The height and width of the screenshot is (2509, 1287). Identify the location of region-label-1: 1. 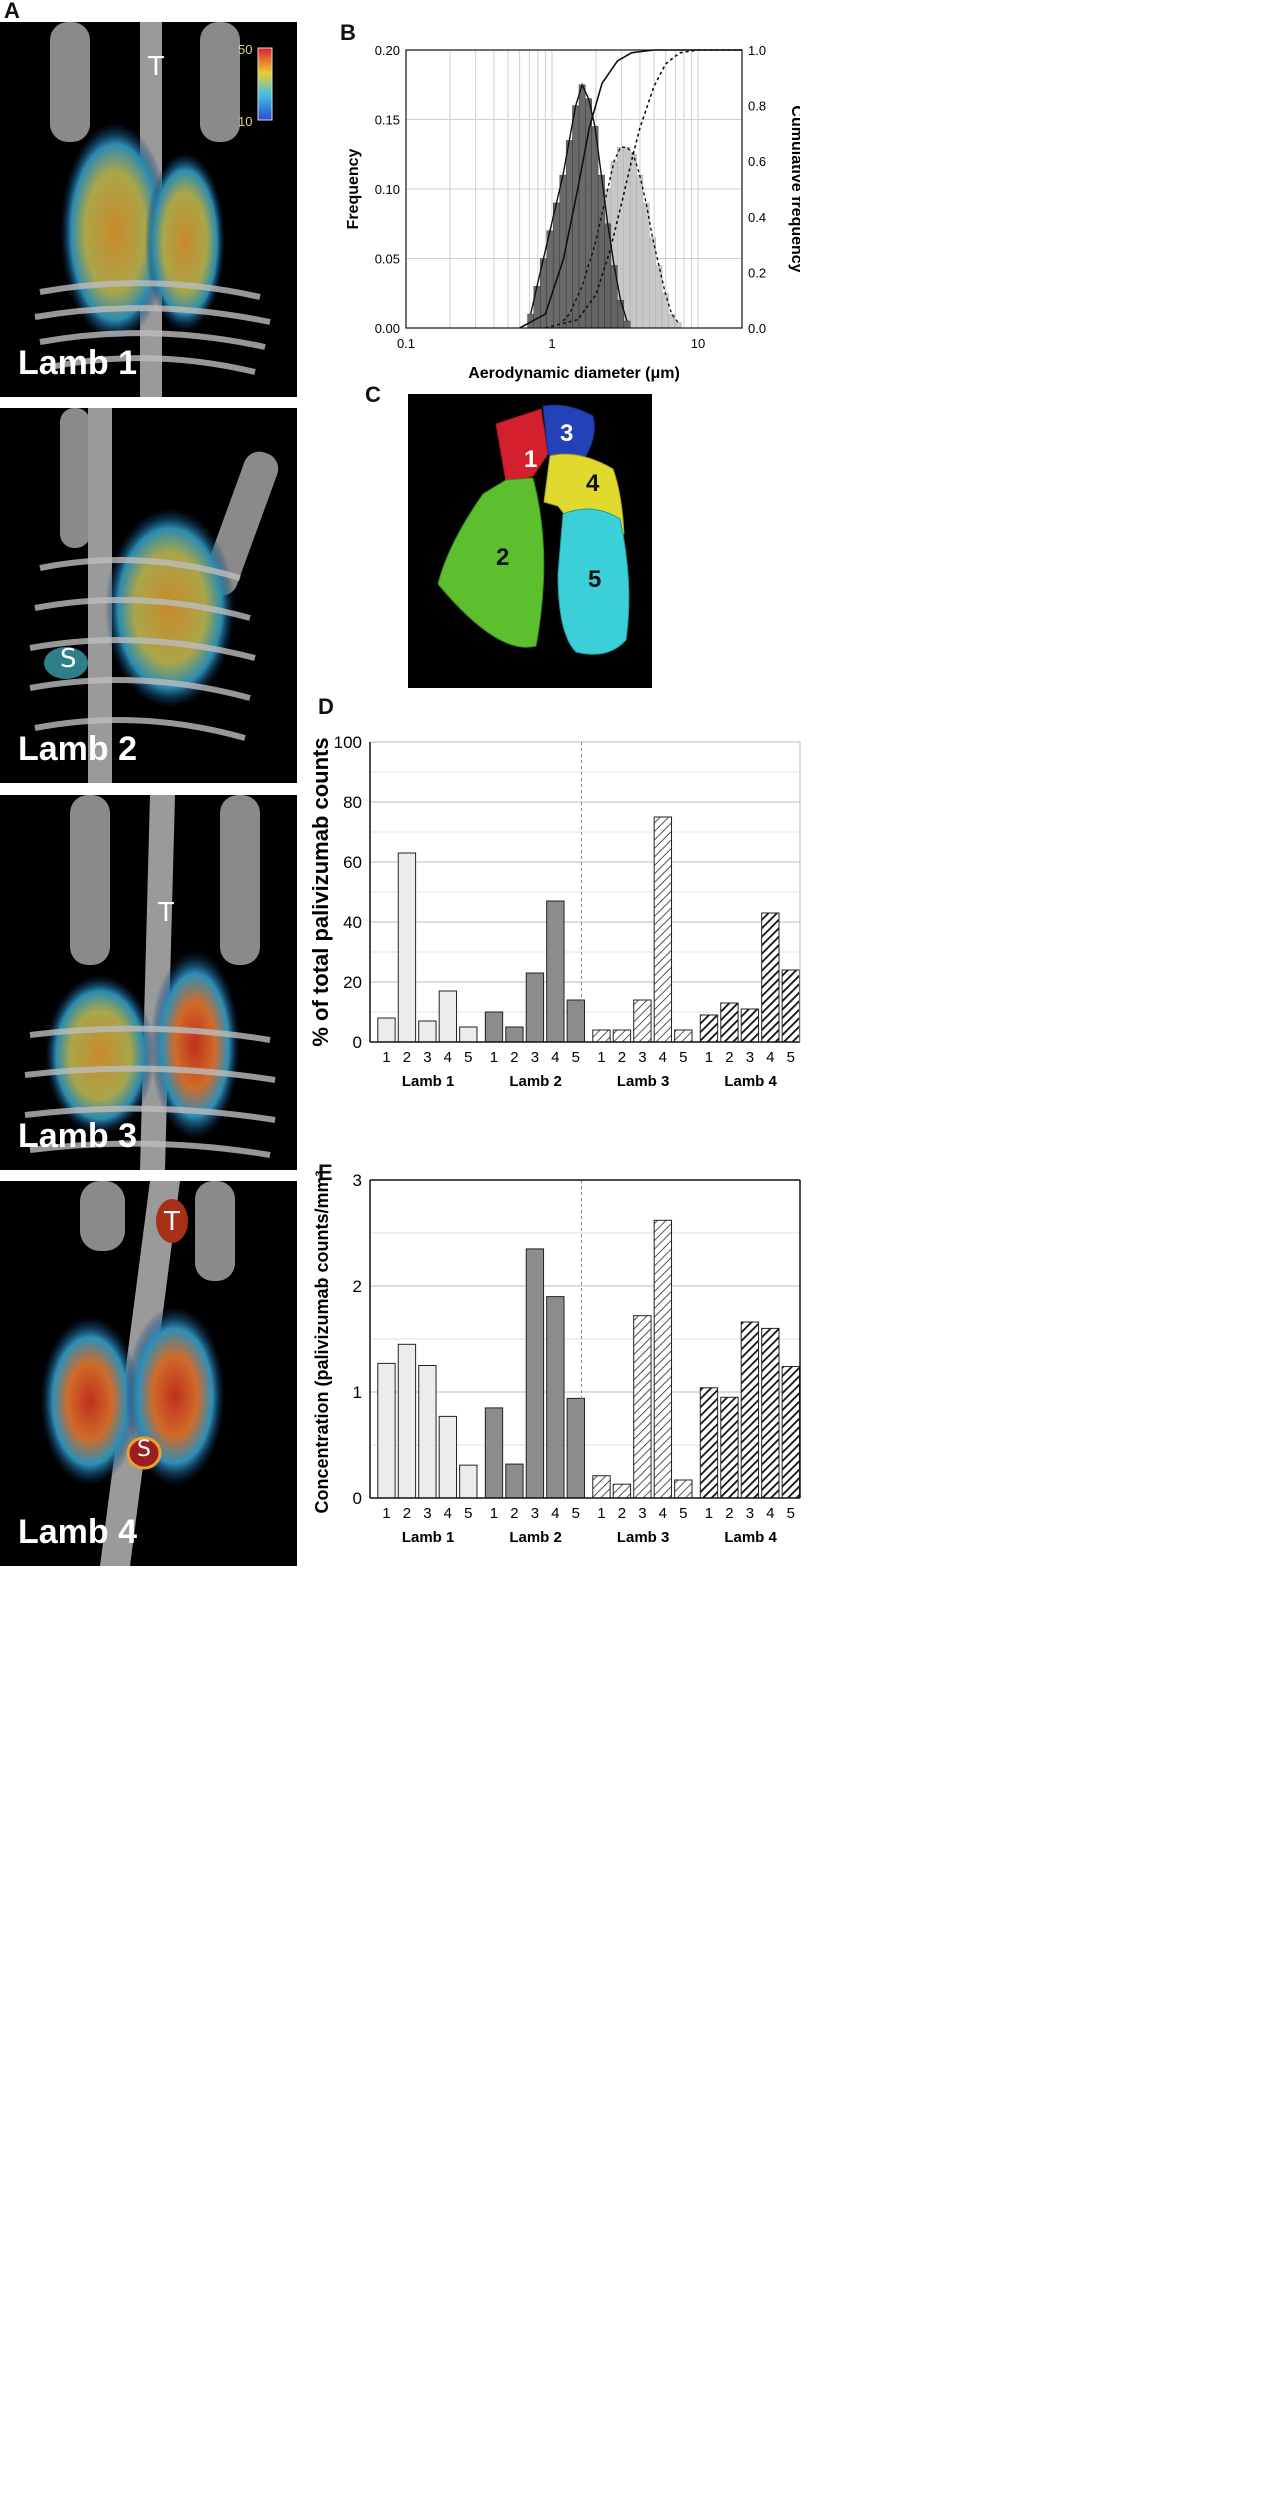
(531, 459).